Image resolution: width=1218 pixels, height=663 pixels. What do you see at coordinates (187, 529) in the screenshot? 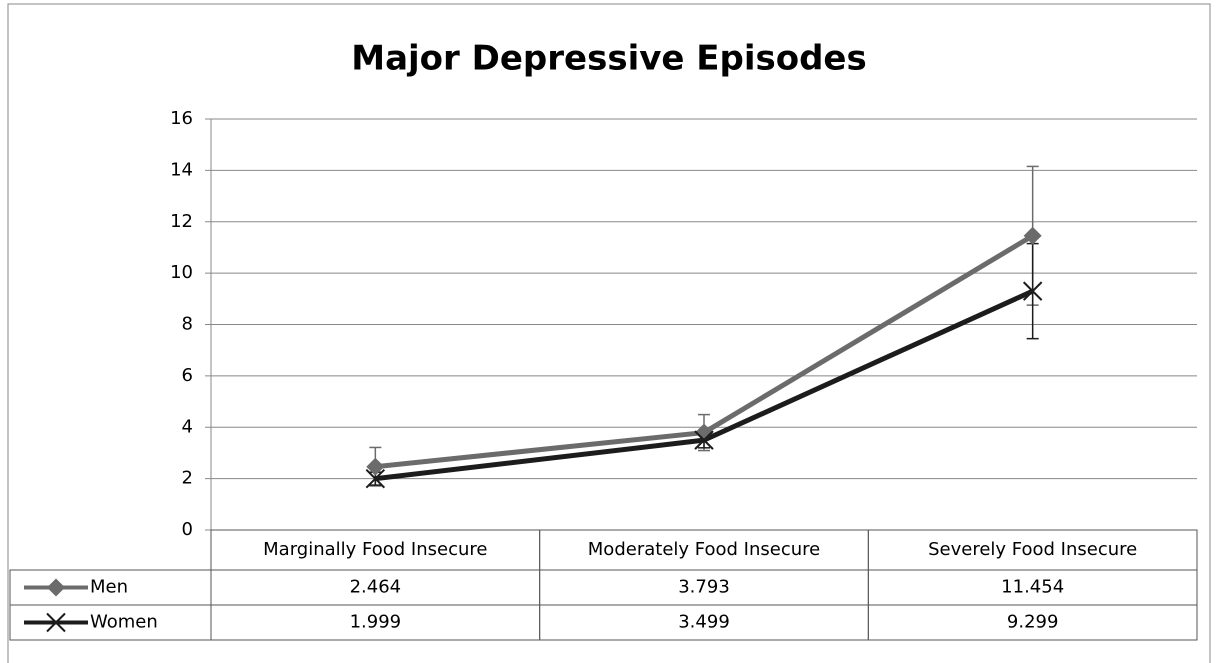
I see `y-tick-label: 0` at bounding box center [187, 529].